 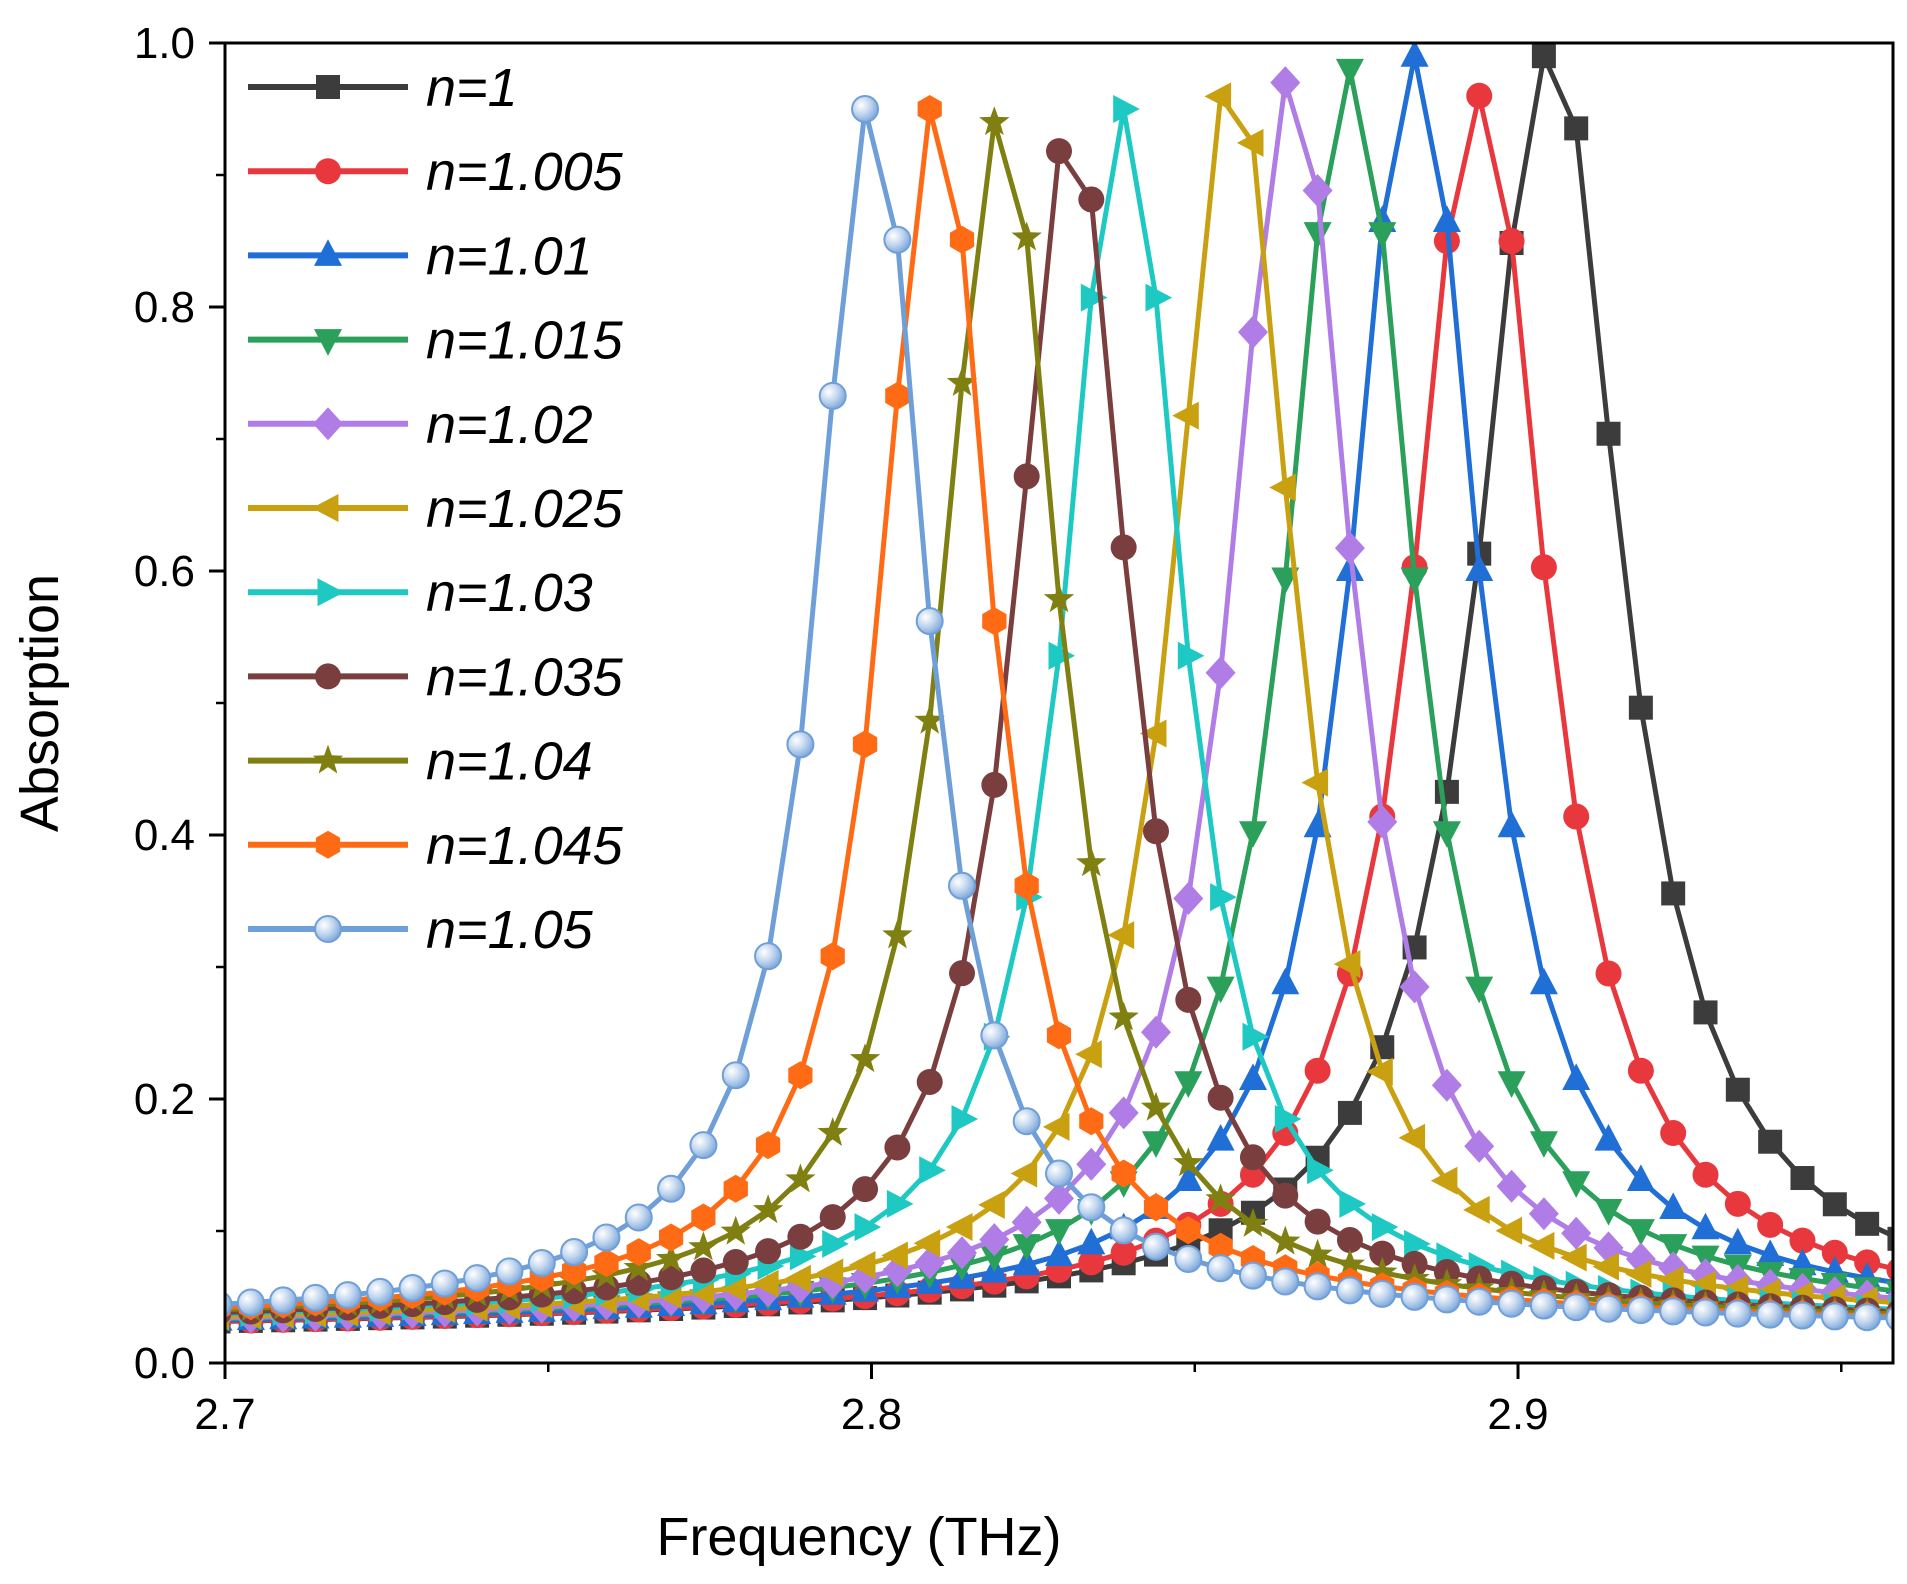 I want to click on y-tick-label: 0.6, so click(x=164, y=571).